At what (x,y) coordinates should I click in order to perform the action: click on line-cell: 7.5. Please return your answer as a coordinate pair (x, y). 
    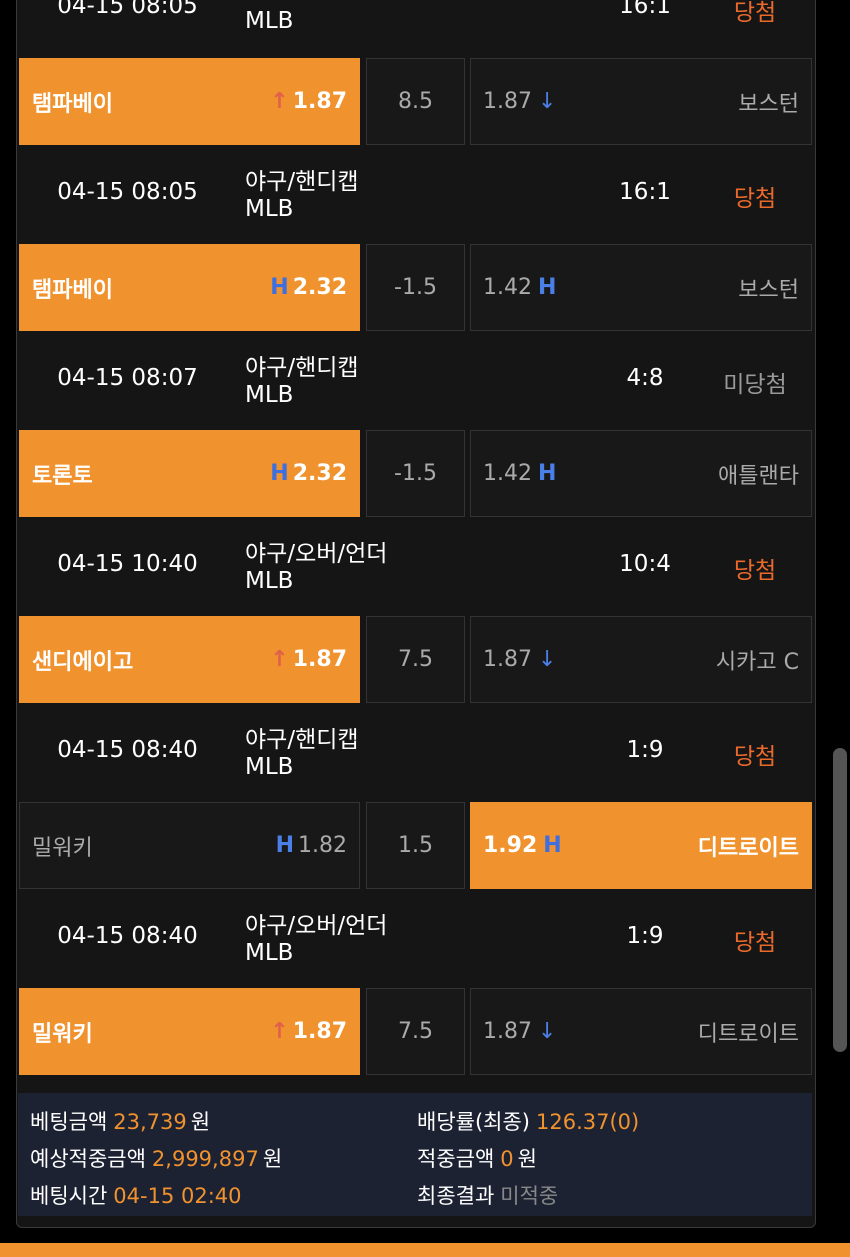
    Looking at the image, I should click on (415, 1031).